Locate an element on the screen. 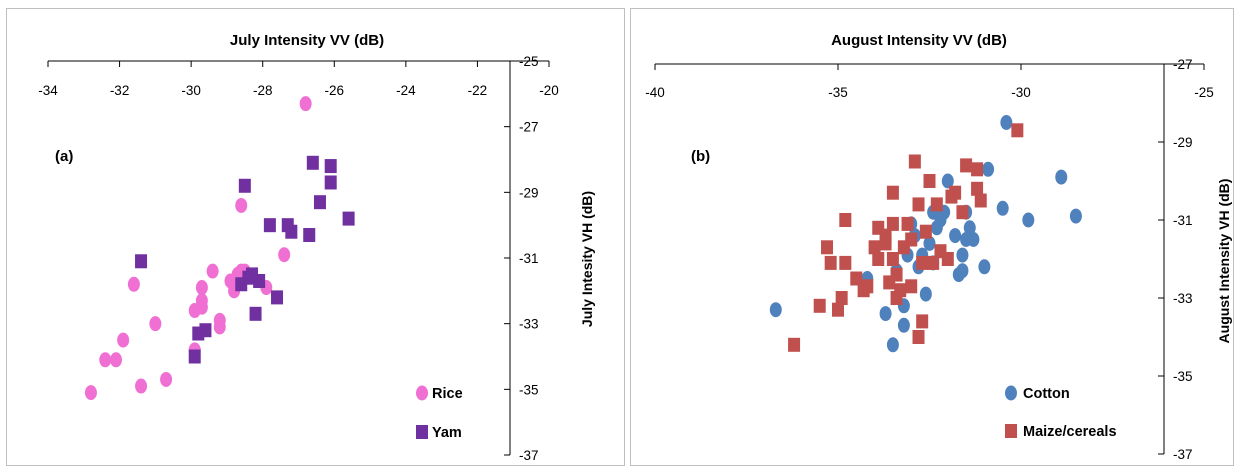 This screenshot has height=468, width=1236. x-tick-label: -20 is located at coordinates (549, 90).